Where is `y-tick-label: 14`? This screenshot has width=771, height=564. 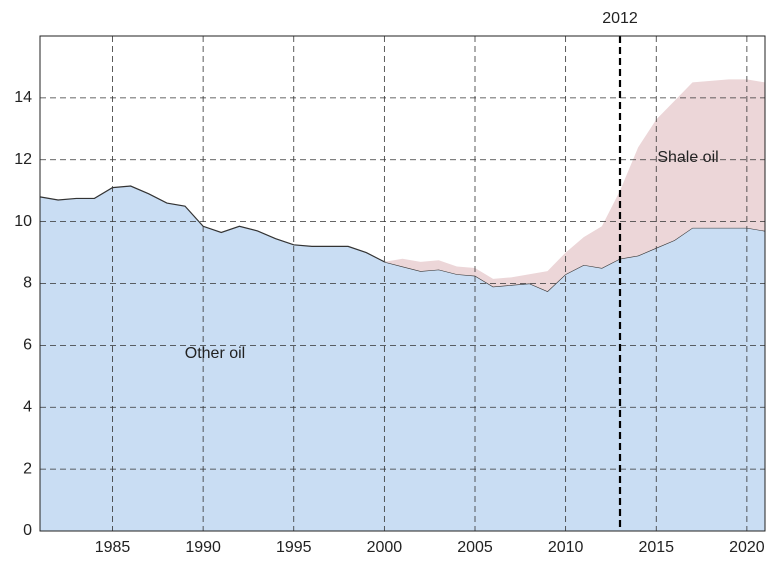 y-tick-label: 14 is located at coordinates (23, 97).